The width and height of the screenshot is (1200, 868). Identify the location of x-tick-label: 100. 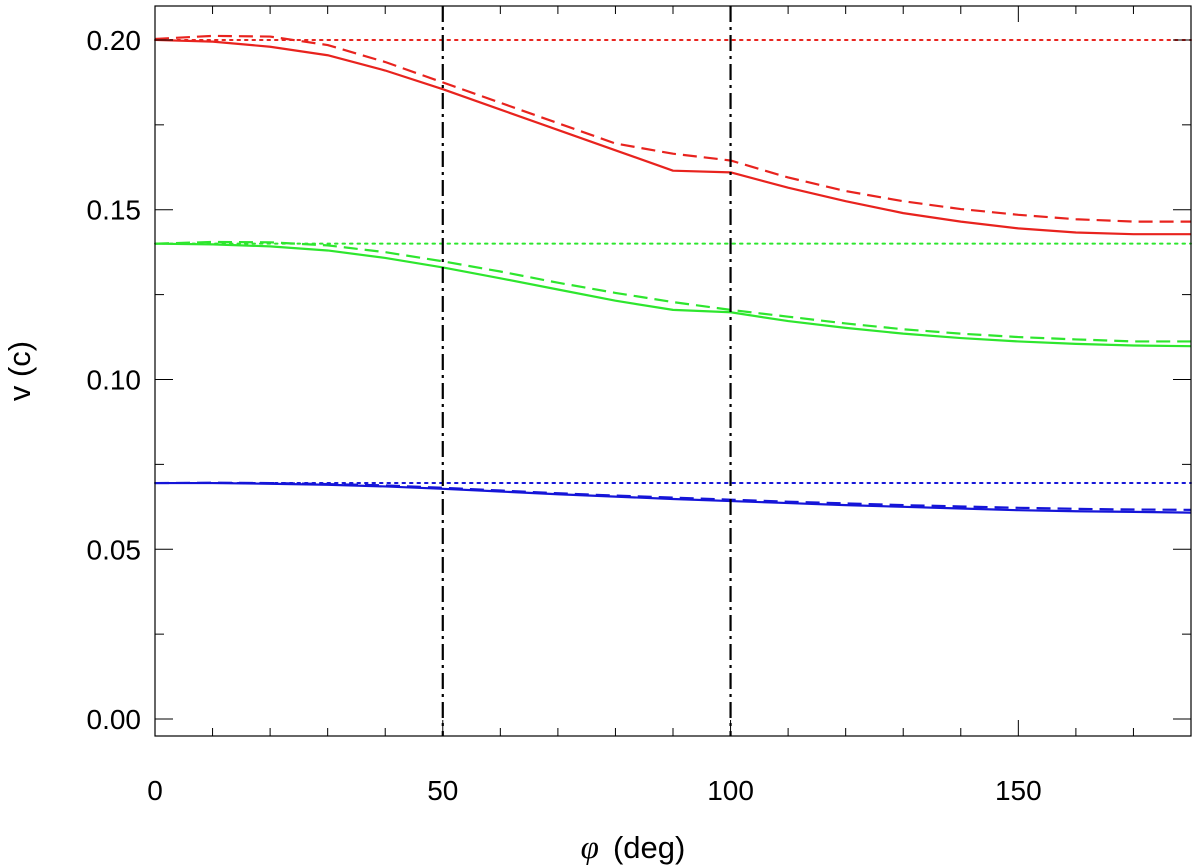
(730, 790).